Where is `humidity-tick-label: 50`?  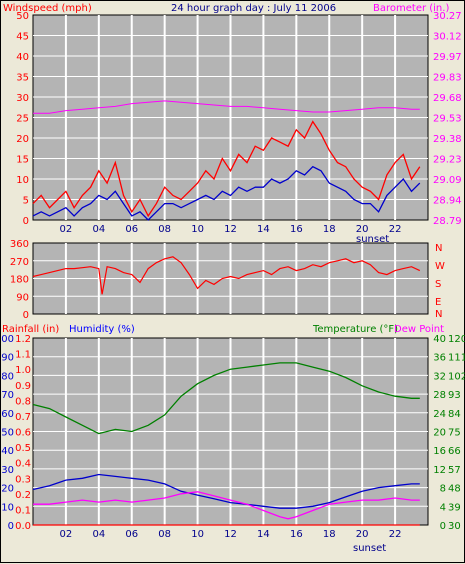
humidity-tick-label: 50 is located at coordinates (7, 433).